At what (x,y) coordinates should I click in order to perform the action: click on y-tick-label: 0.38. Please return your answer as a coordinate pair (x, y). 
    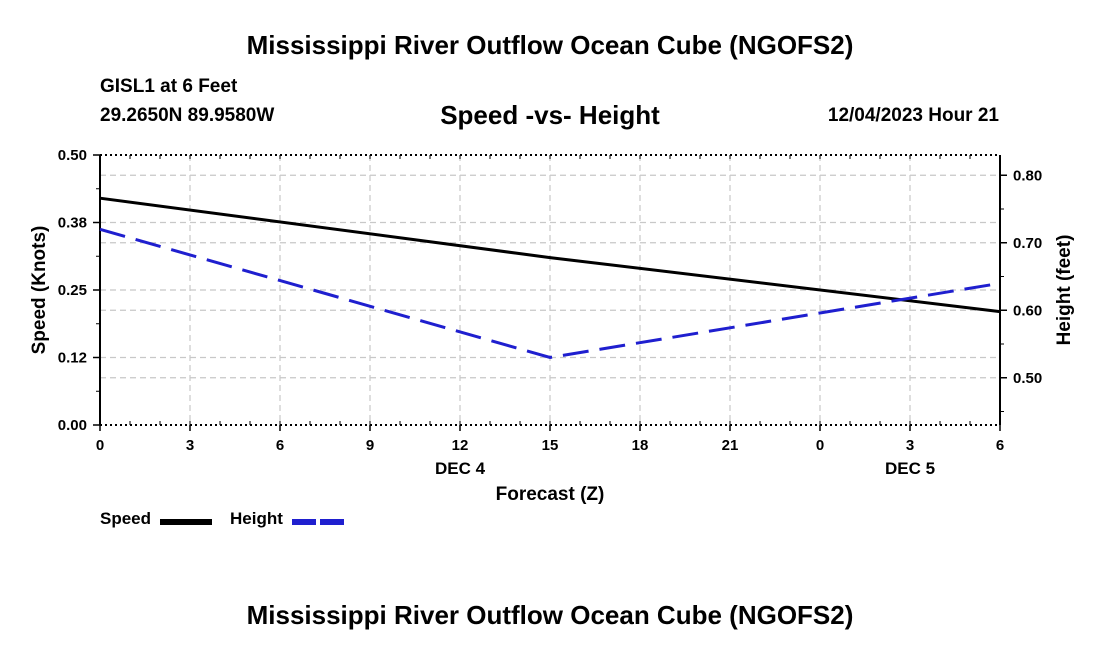
    Looking at the image, I should click on (72, 223).